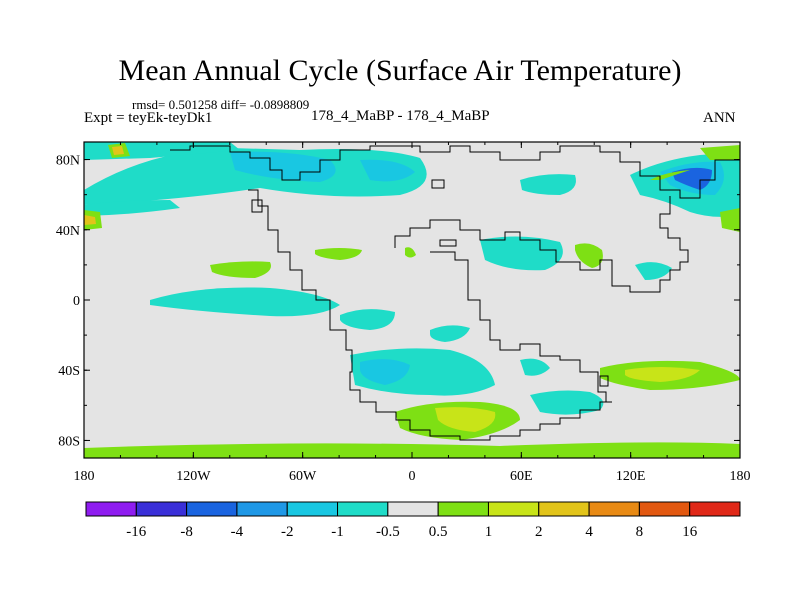 The image size is (800, 600). Describe the element at coordinates (287, 532) in the screenshot. I see `colorbar-label: -2` at that location.